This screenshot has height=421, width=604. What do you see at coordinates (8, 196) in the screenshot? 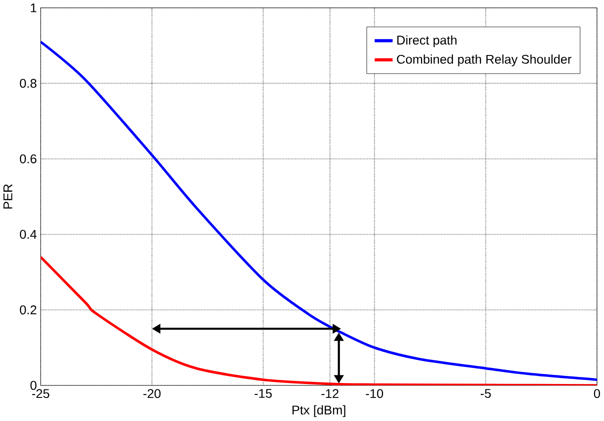
I see `y-axis-title: PER` at bounding box center [8, 196].